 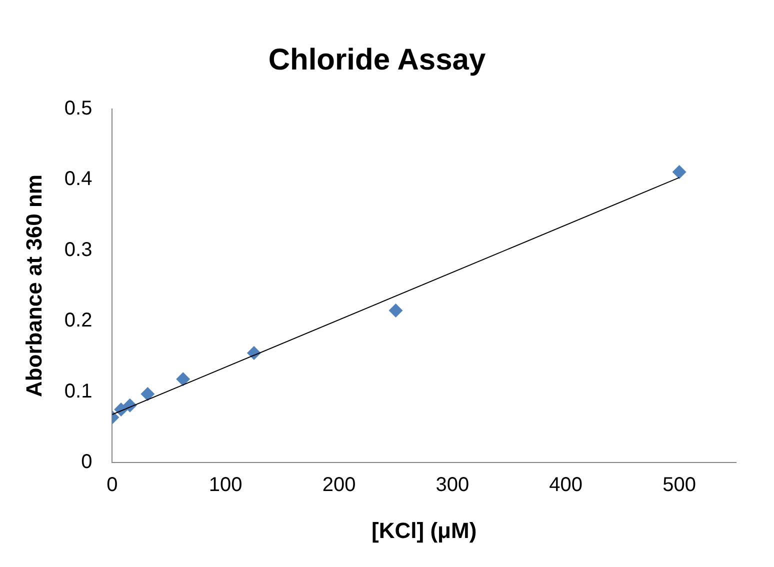 What do you see at coordinates (566, 485) in the screenshot?
I see `x-tick-label: 400` at bounding box center [566, 485].